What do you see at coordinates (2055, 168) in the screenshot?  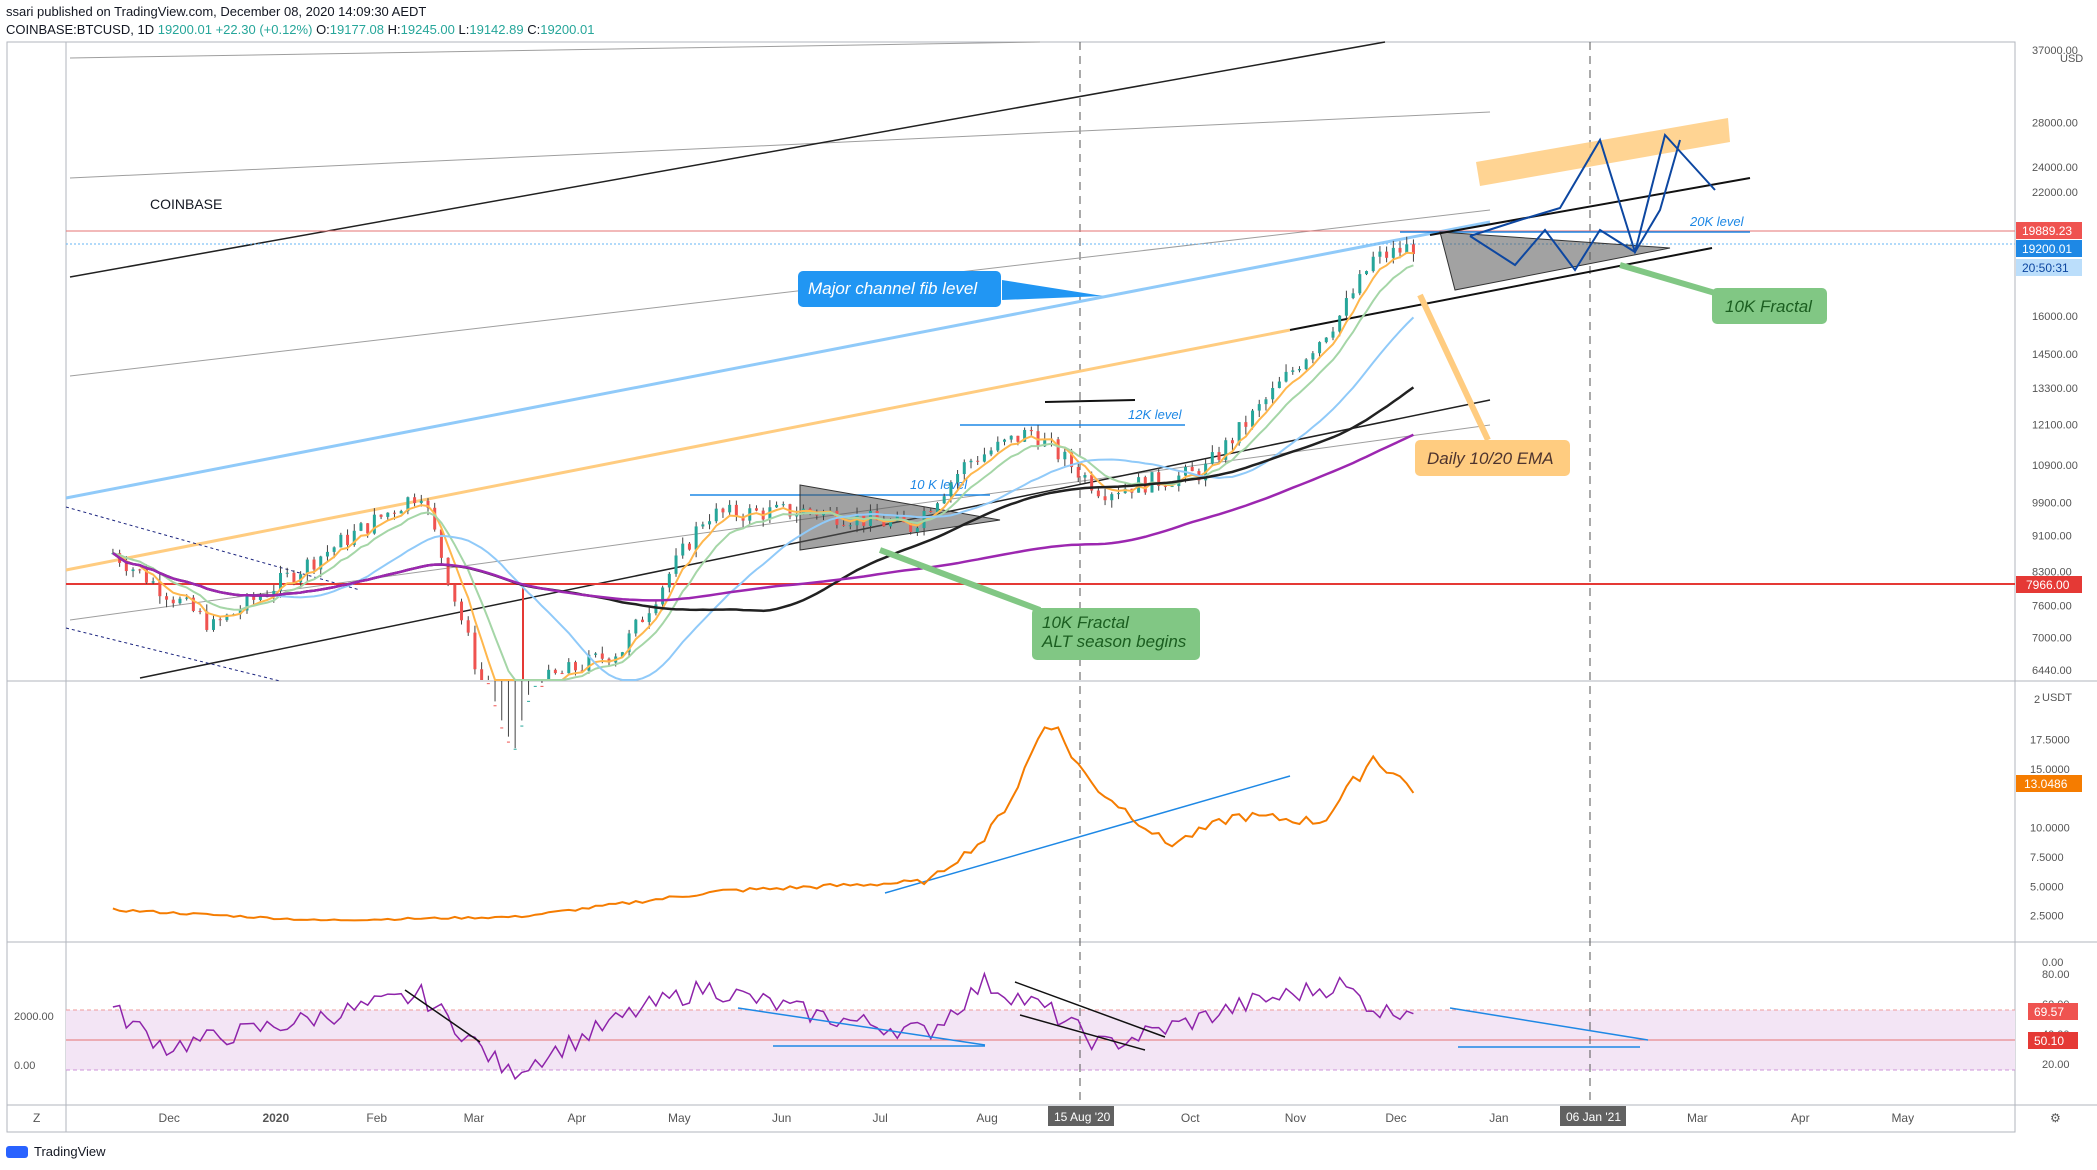 I see `main-axis-tick: 24000.00` at bounding box center [2055, 168].